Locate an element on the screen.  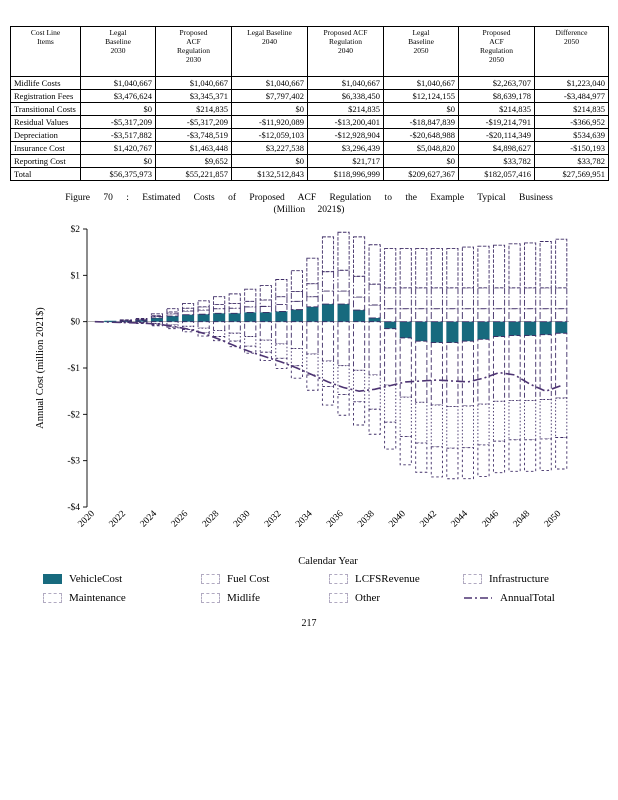
column-header: Proposed ACF Regulation 2030 is located at coordinates (193, 51).